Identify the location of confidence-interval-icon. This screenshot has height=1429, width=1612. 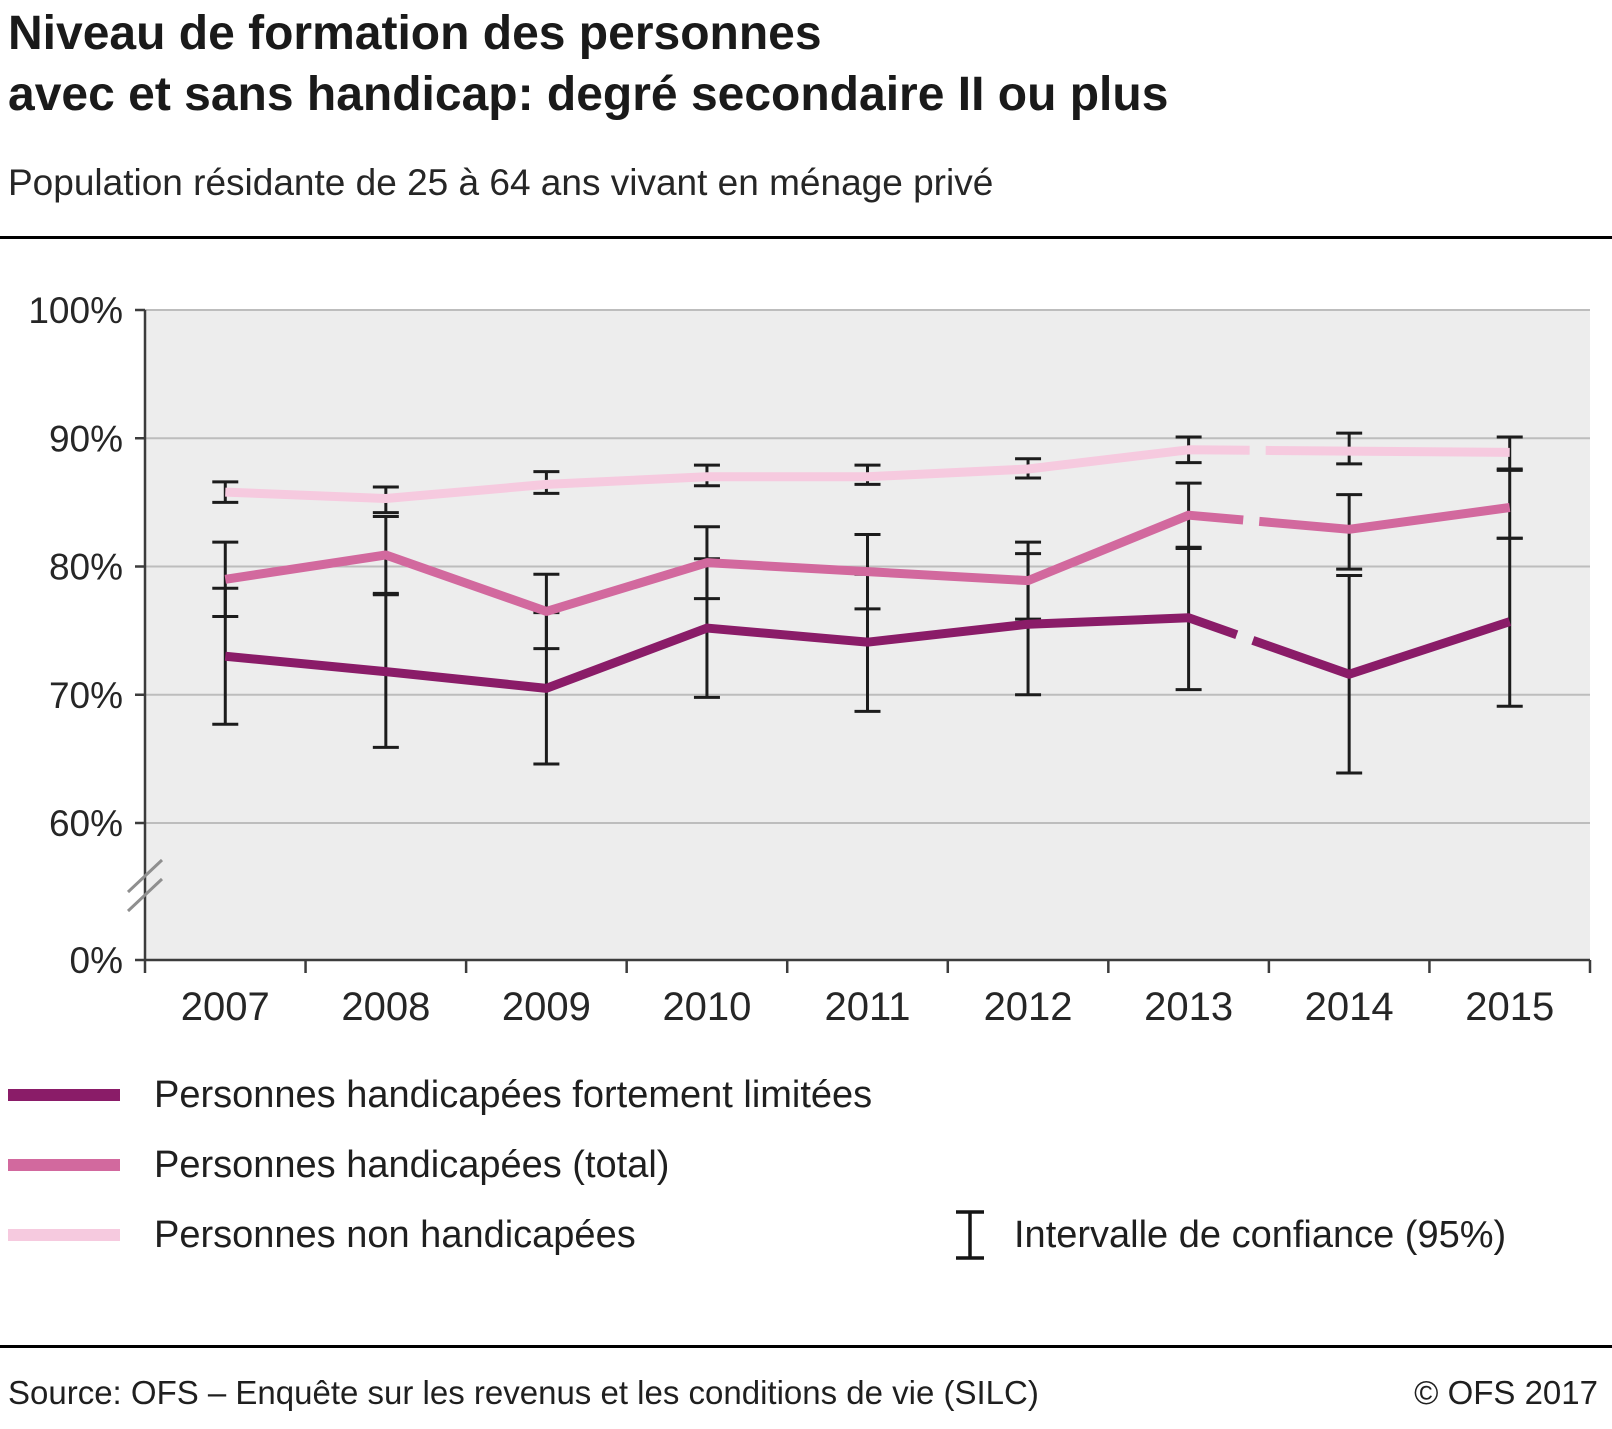
(970, 1235).